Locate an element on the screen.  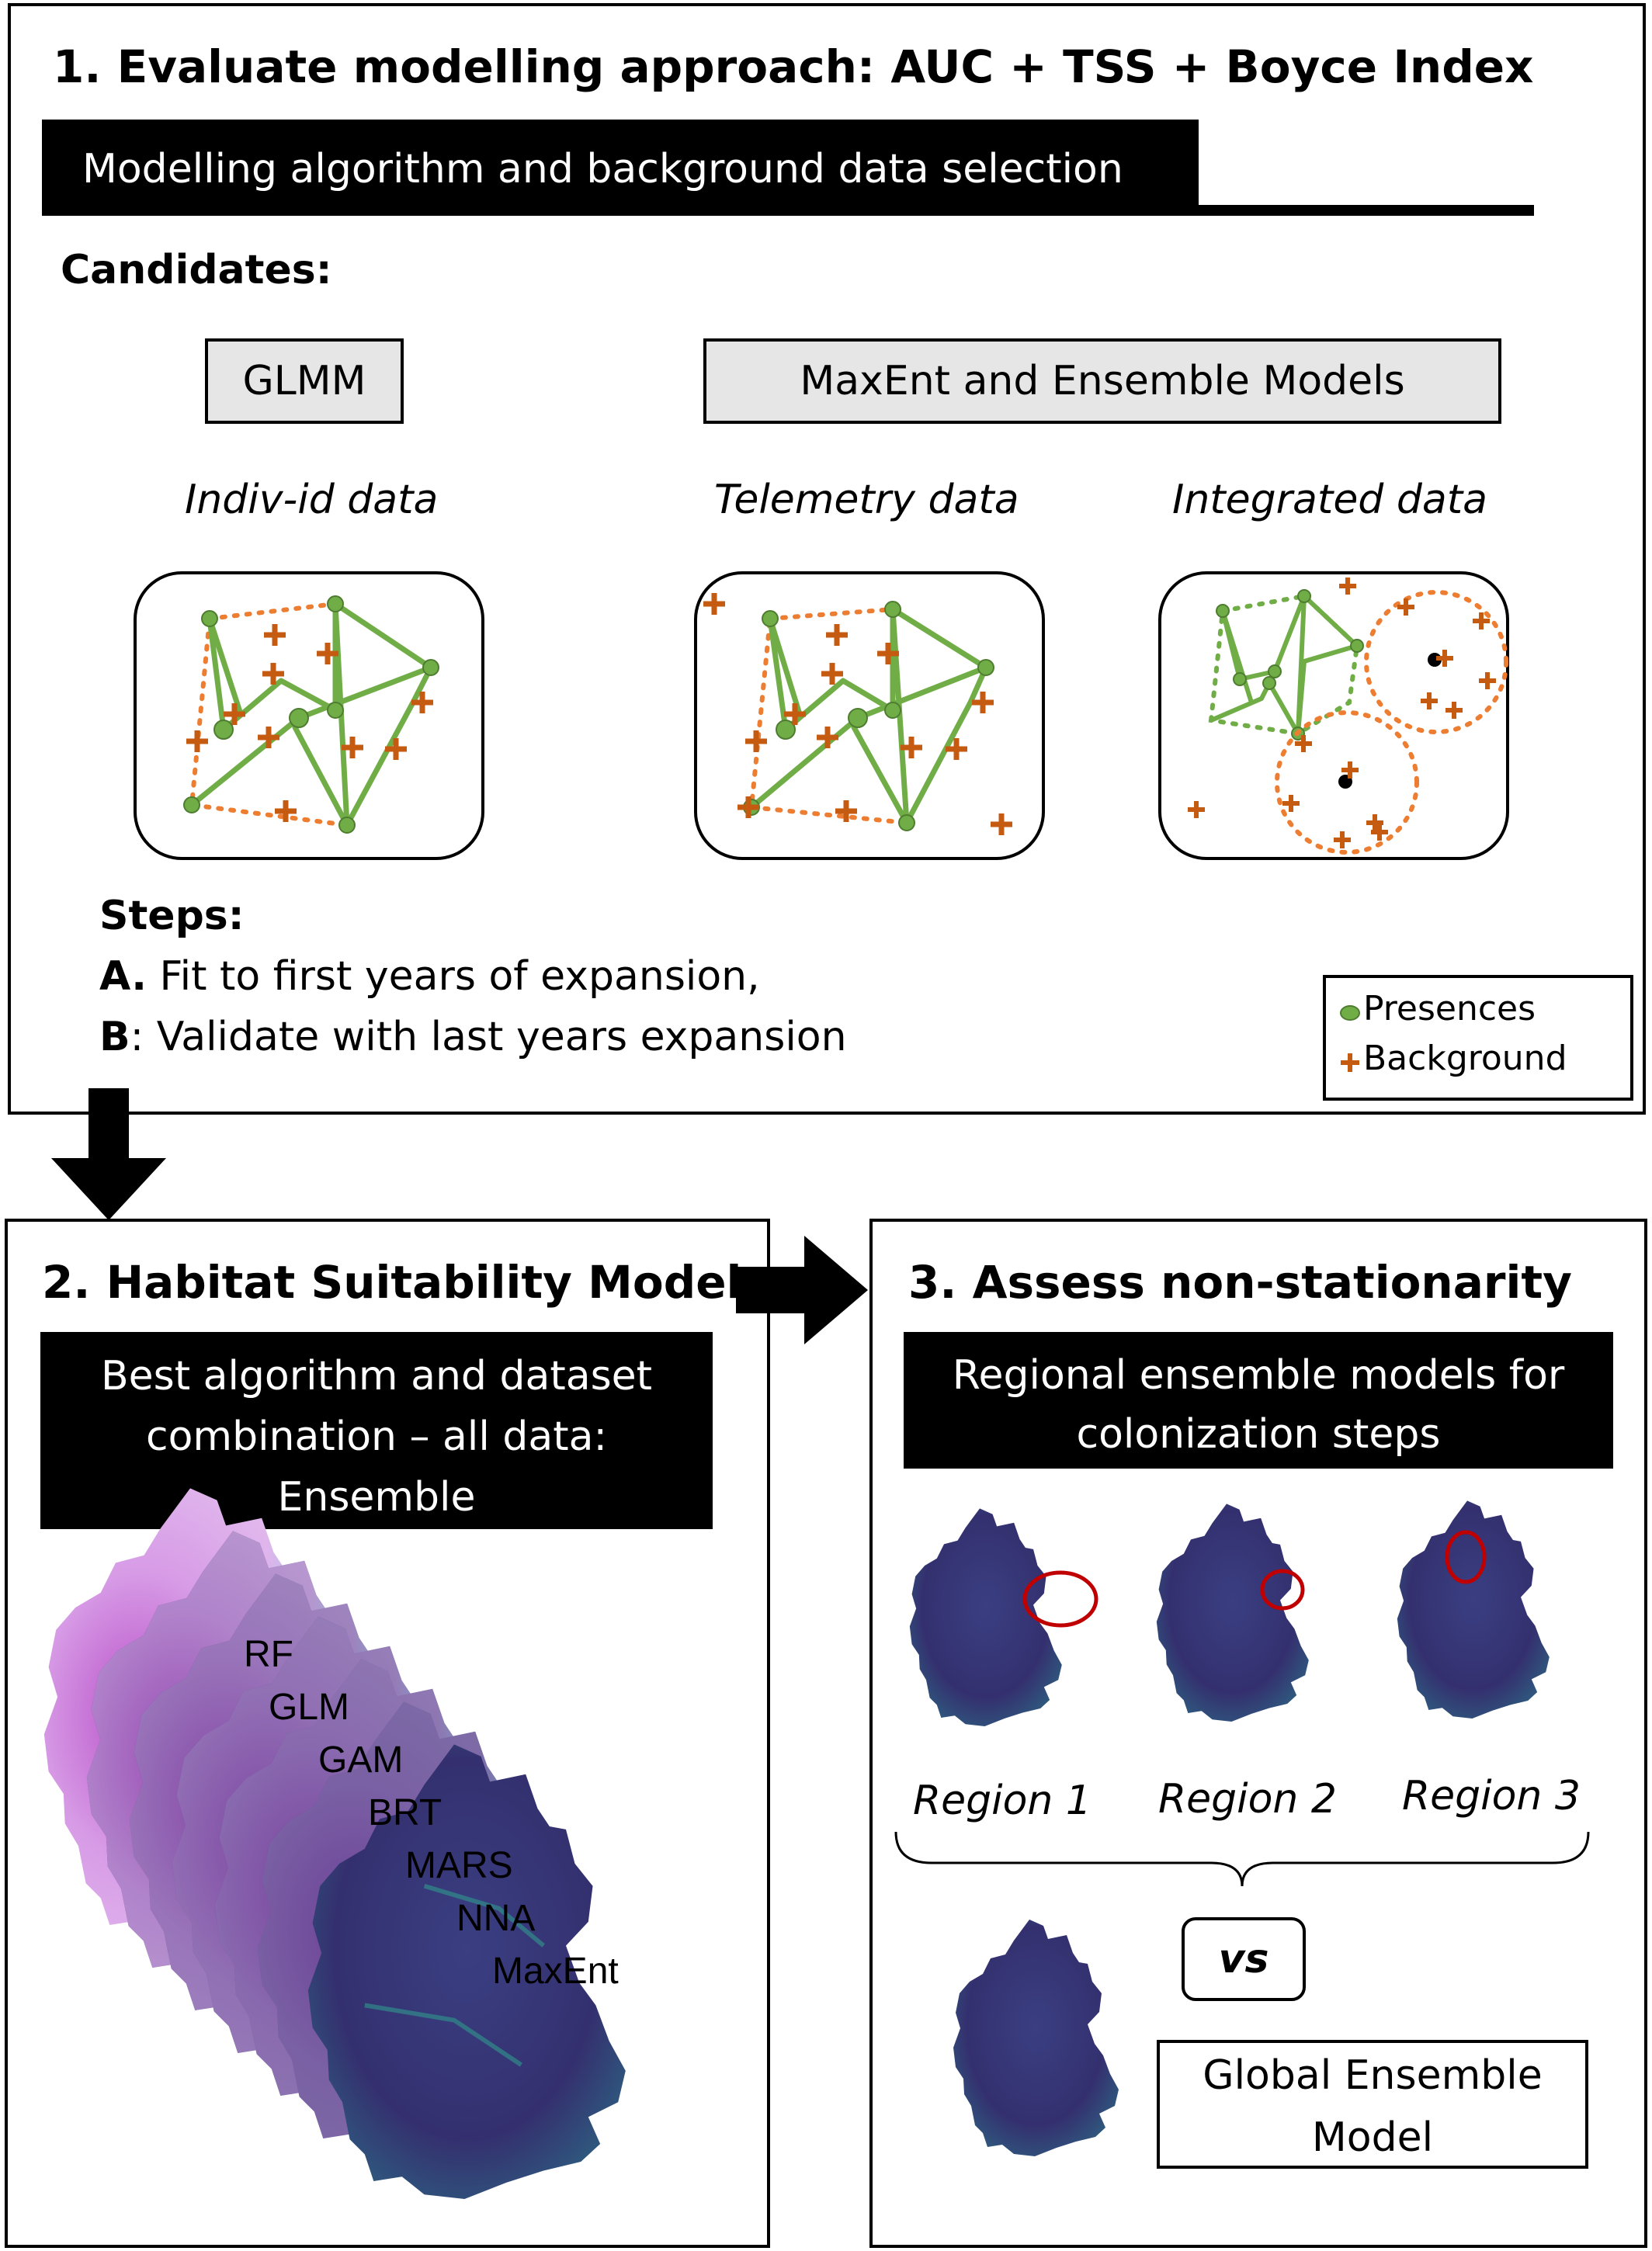
background-legend-icon is located at coordinates (1350, 1062).